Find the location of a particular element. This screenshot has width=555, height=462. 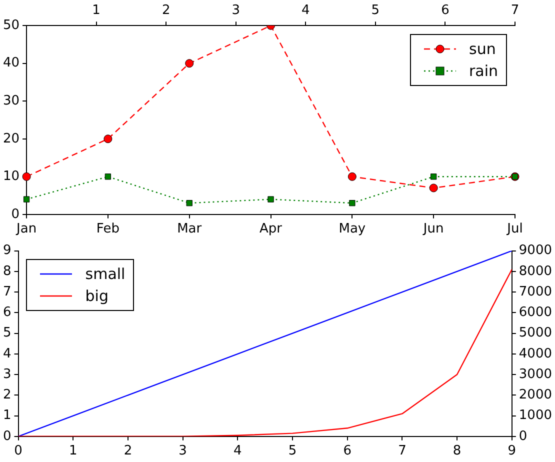

y-tick-label: 20 is located at coordinates (11, 138).